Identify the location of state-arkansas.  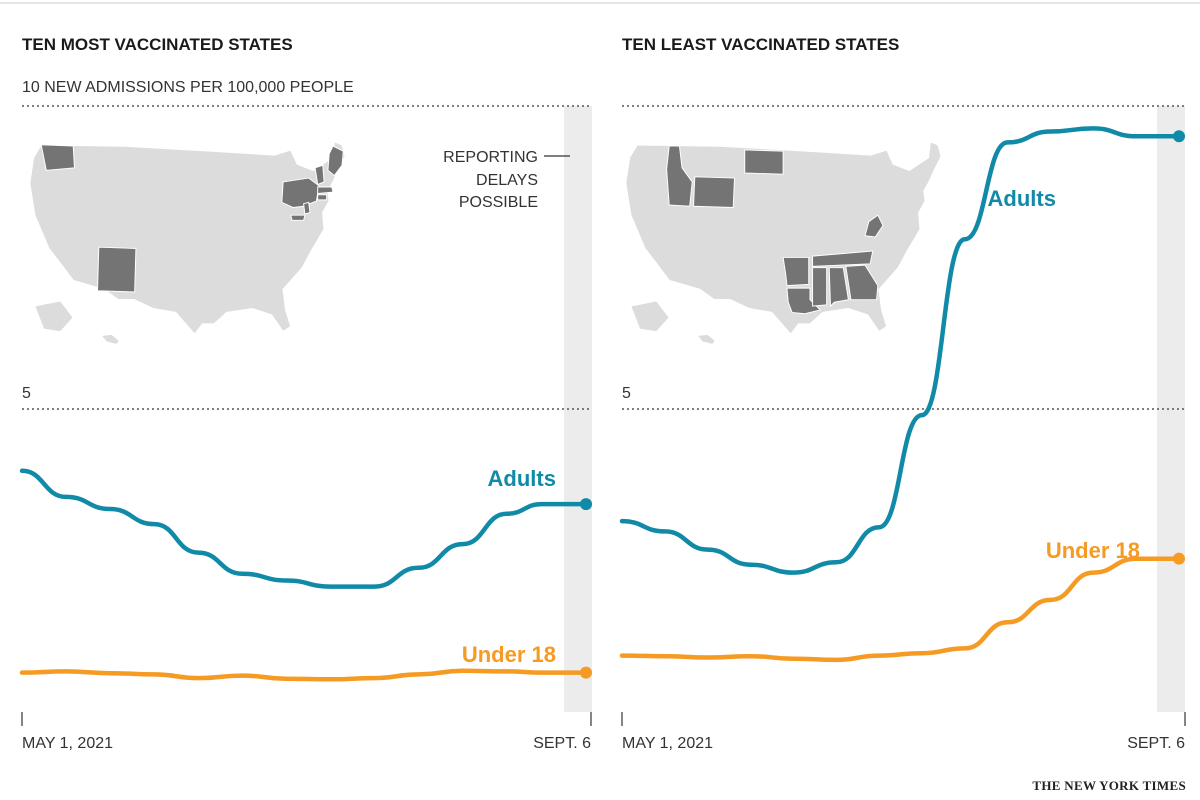
(796, 271).